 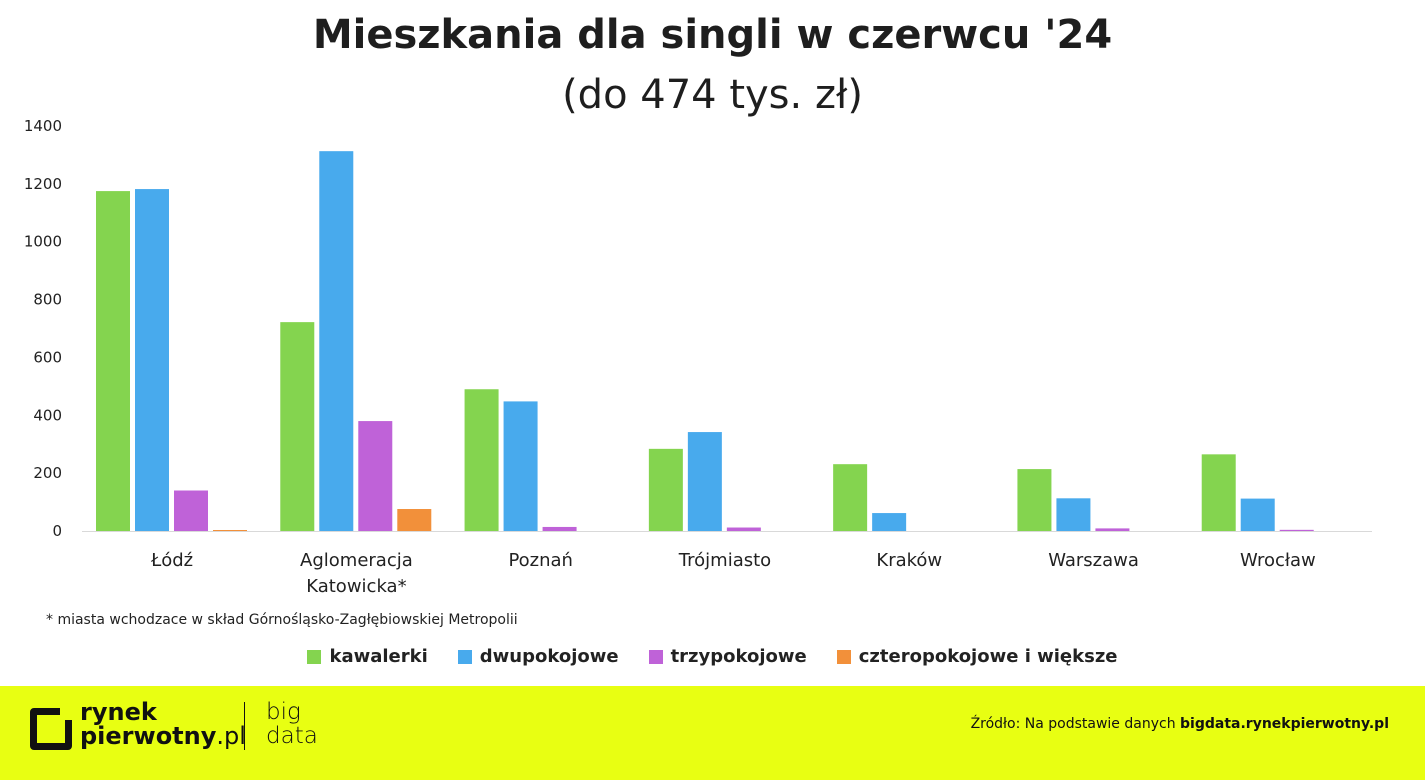 I want to click on legend-item: trzypokojowe, so click(x=727, y=656).